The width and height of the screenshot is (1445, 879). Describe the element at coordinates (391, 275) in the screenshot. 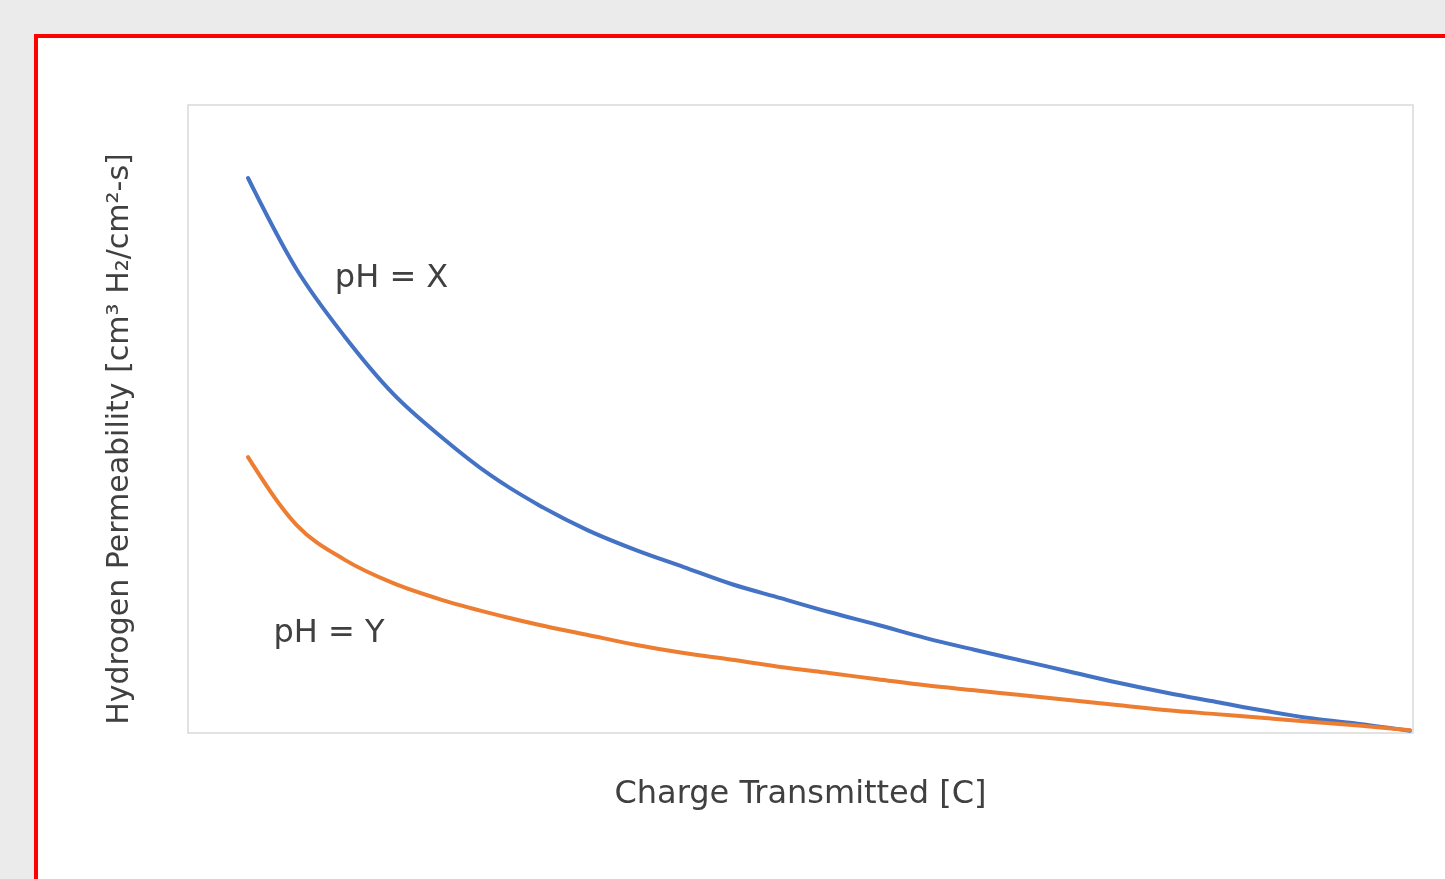

I see `series-label: pH = X` at that location.